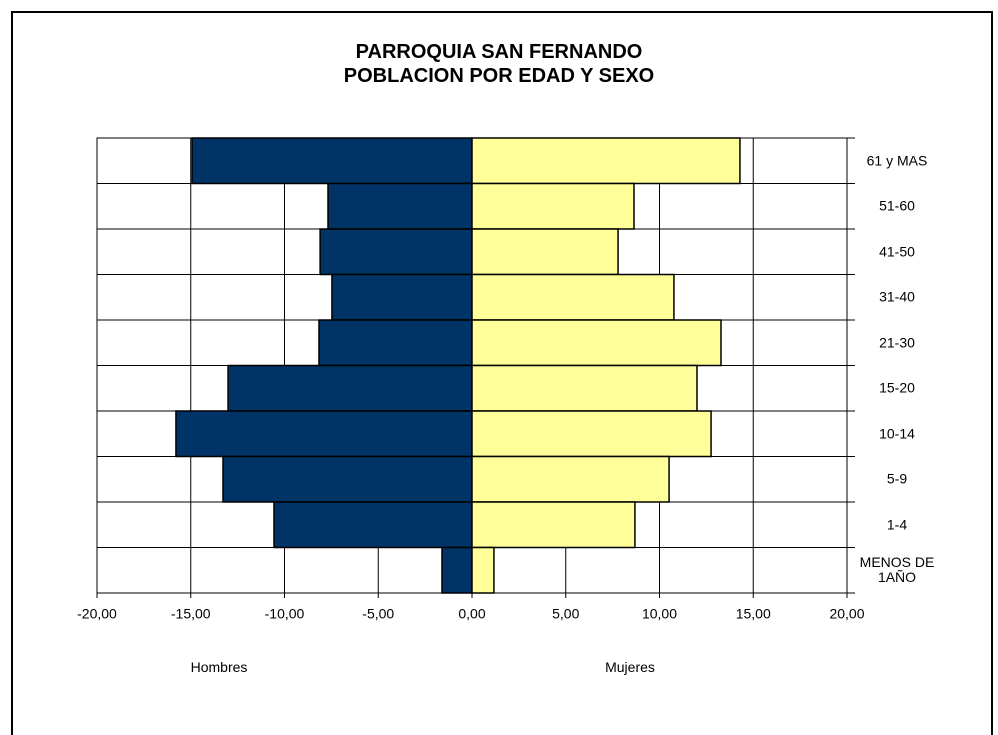 The image size is (998, 735). I want to click on x-tick-label: -15,00, so click(191, 614).